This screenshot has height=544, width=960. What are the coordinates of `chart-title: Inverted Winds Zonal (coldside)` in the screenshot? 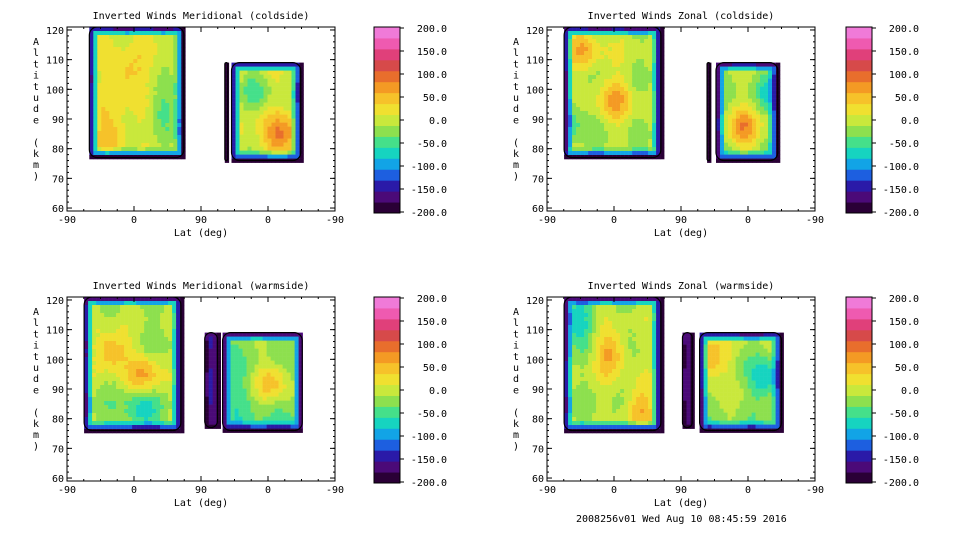 It's located at (681, 16).